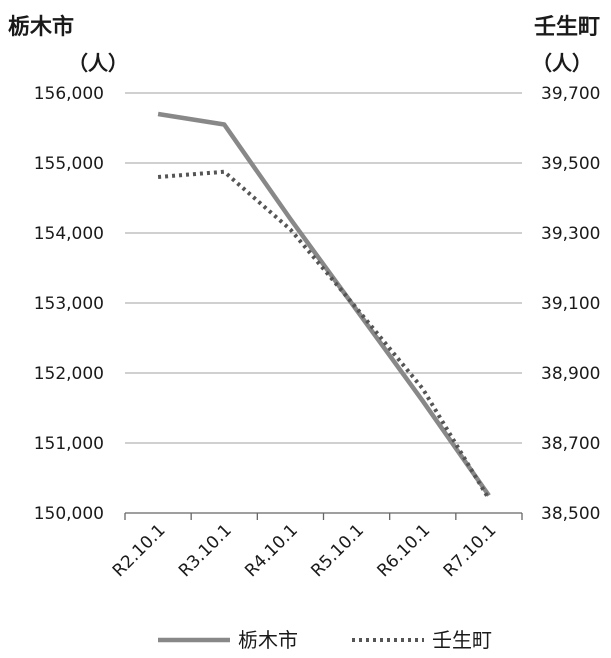 The image size is (611, 658). I want to click on right-tick-label: 39,300, so click(570, 234).